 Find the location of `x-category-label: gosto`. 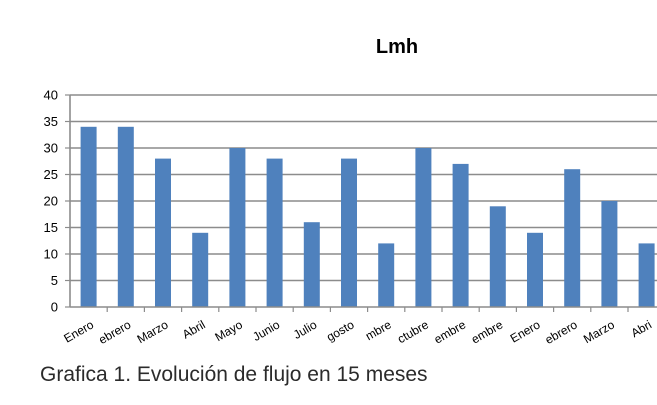

x-category-label: gosto is located at coordinates (340, 330).